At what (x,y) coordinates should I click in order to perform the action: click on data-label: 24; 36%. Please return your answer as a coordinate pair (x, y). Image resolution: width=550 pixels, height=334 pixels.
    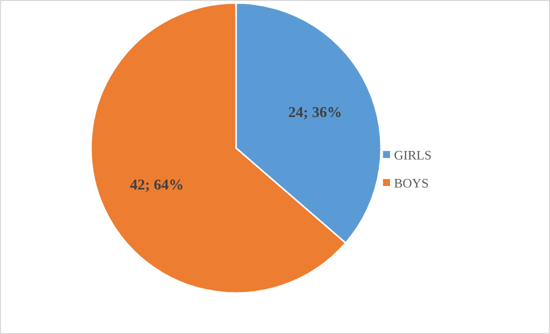
    Looking at the image, I should click on (315, 113).